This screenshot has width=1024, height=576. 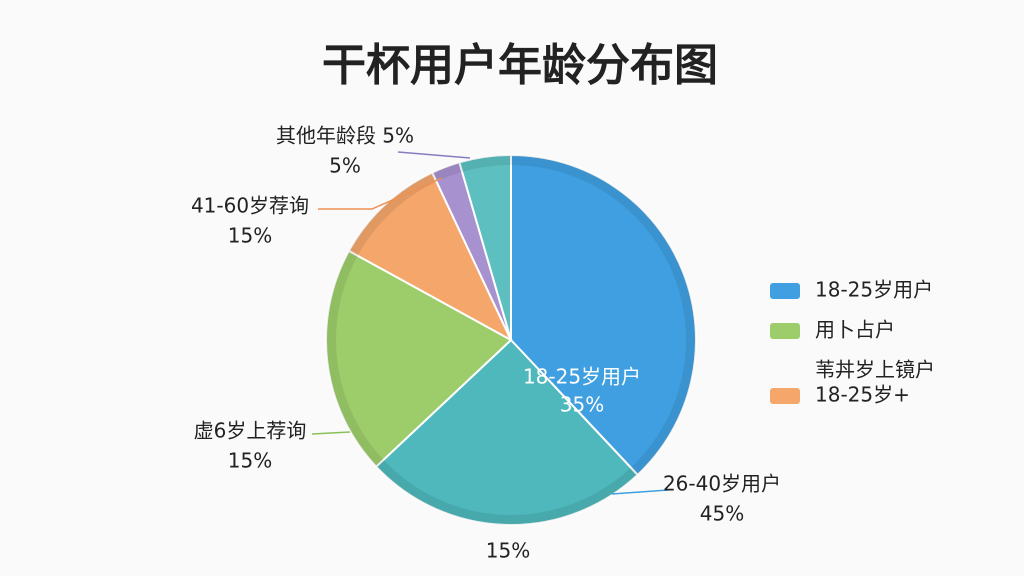 I want to click on data-label: 5%, so click(x=345, y=166).